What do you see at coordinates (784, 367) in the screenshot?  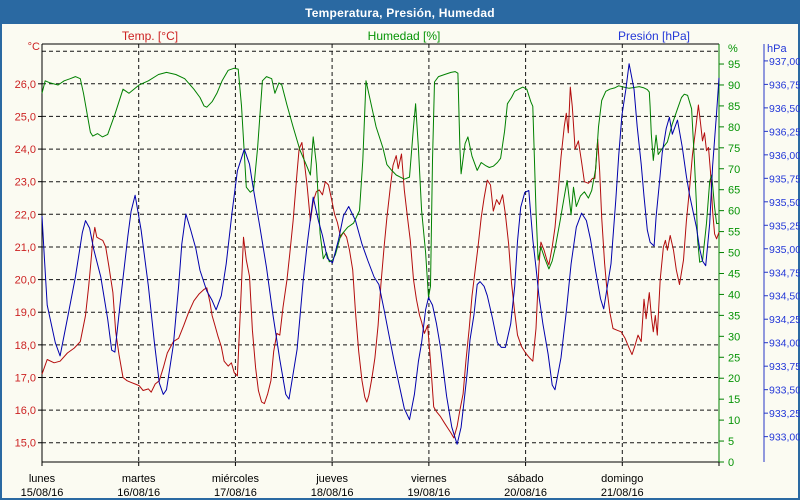 I see `pressure-tick-label: 933,75` at bounding box center [784, 367].